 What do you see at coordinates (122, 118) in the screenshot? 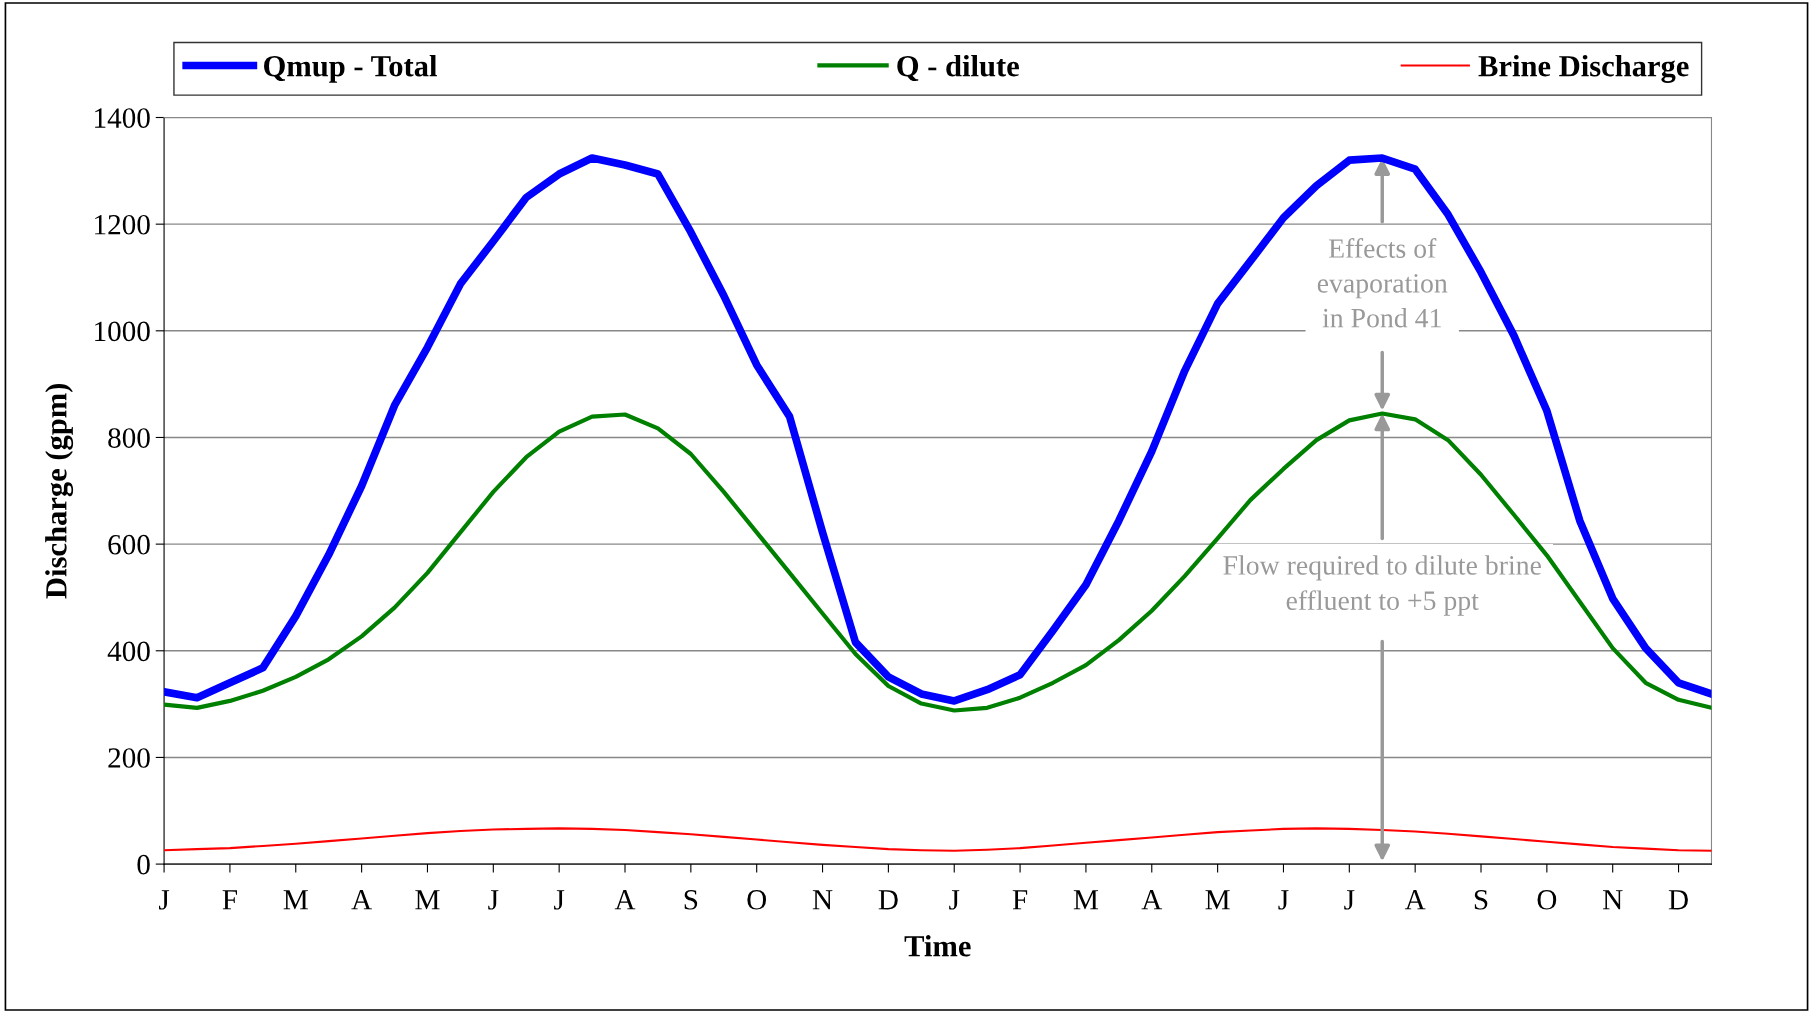
I see `y-tick-label: 1400` at bounding box center [122, 118].